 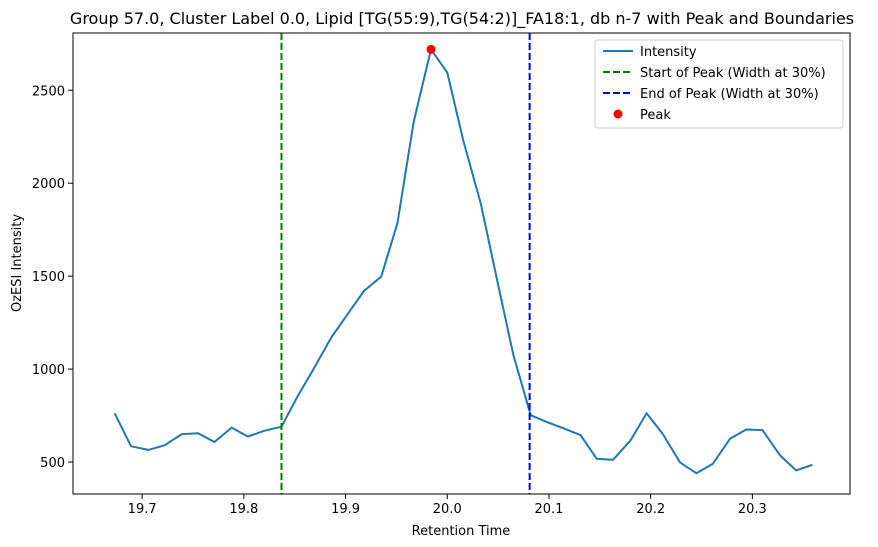 What do you see at coordinates (431, 49) in the screenshot?
I see `peak-marker` at bounding box center [431, 49].